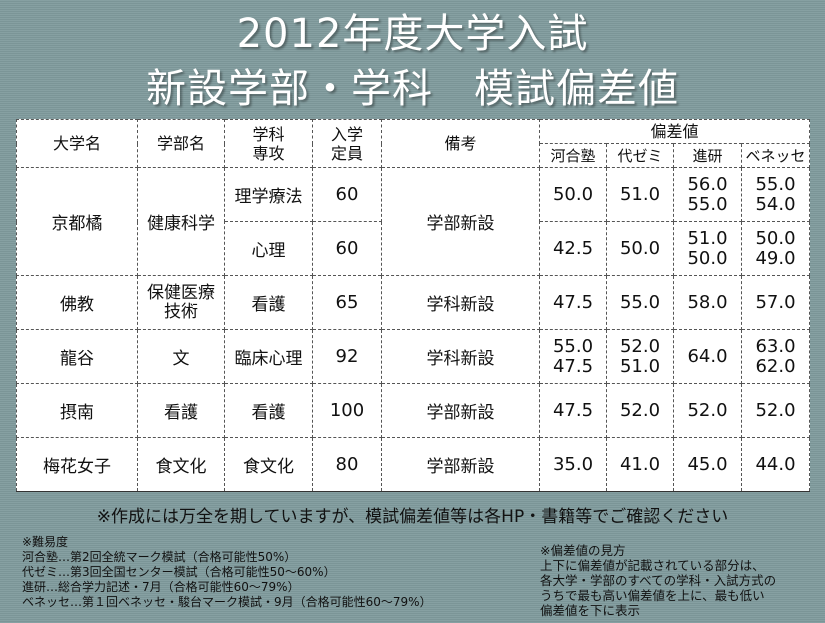  What do you see at coordinates (775, 155) in the screenshot?
I see `header-benesse: ベネッセ` at bounding box center [775, 155].